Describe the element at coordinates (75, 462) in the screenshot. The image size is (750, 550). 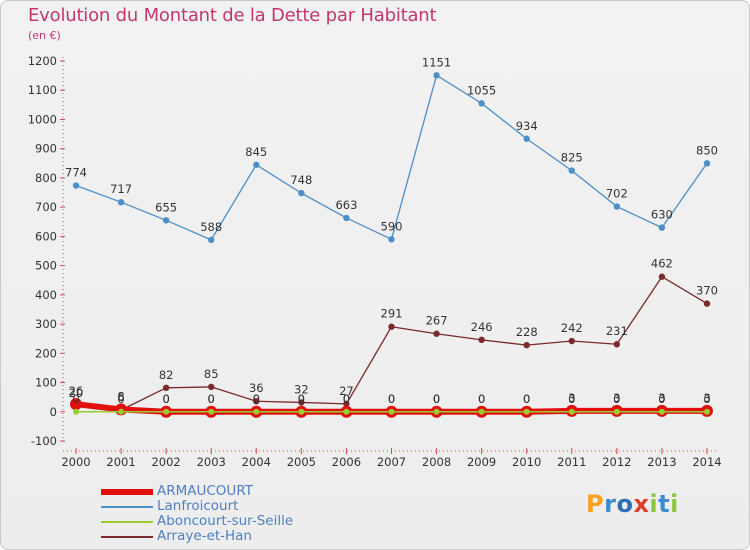
I see `x-tick-label: 2000` at that location.